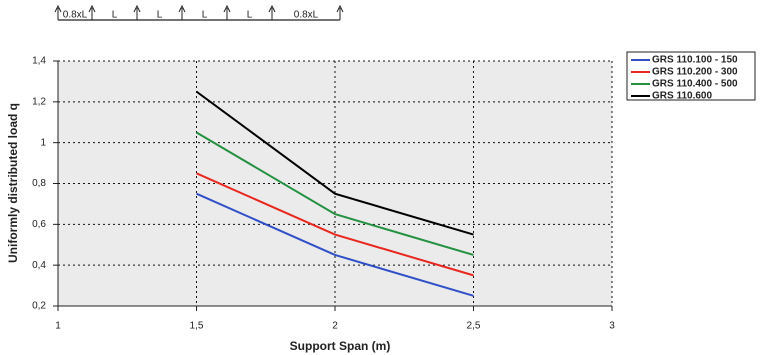 The image size is (769, 355). What do you see at coordinates (39, 183) in the screenshot?
I see `y-tick-label: 0,8` at bounding box center [39, 183].